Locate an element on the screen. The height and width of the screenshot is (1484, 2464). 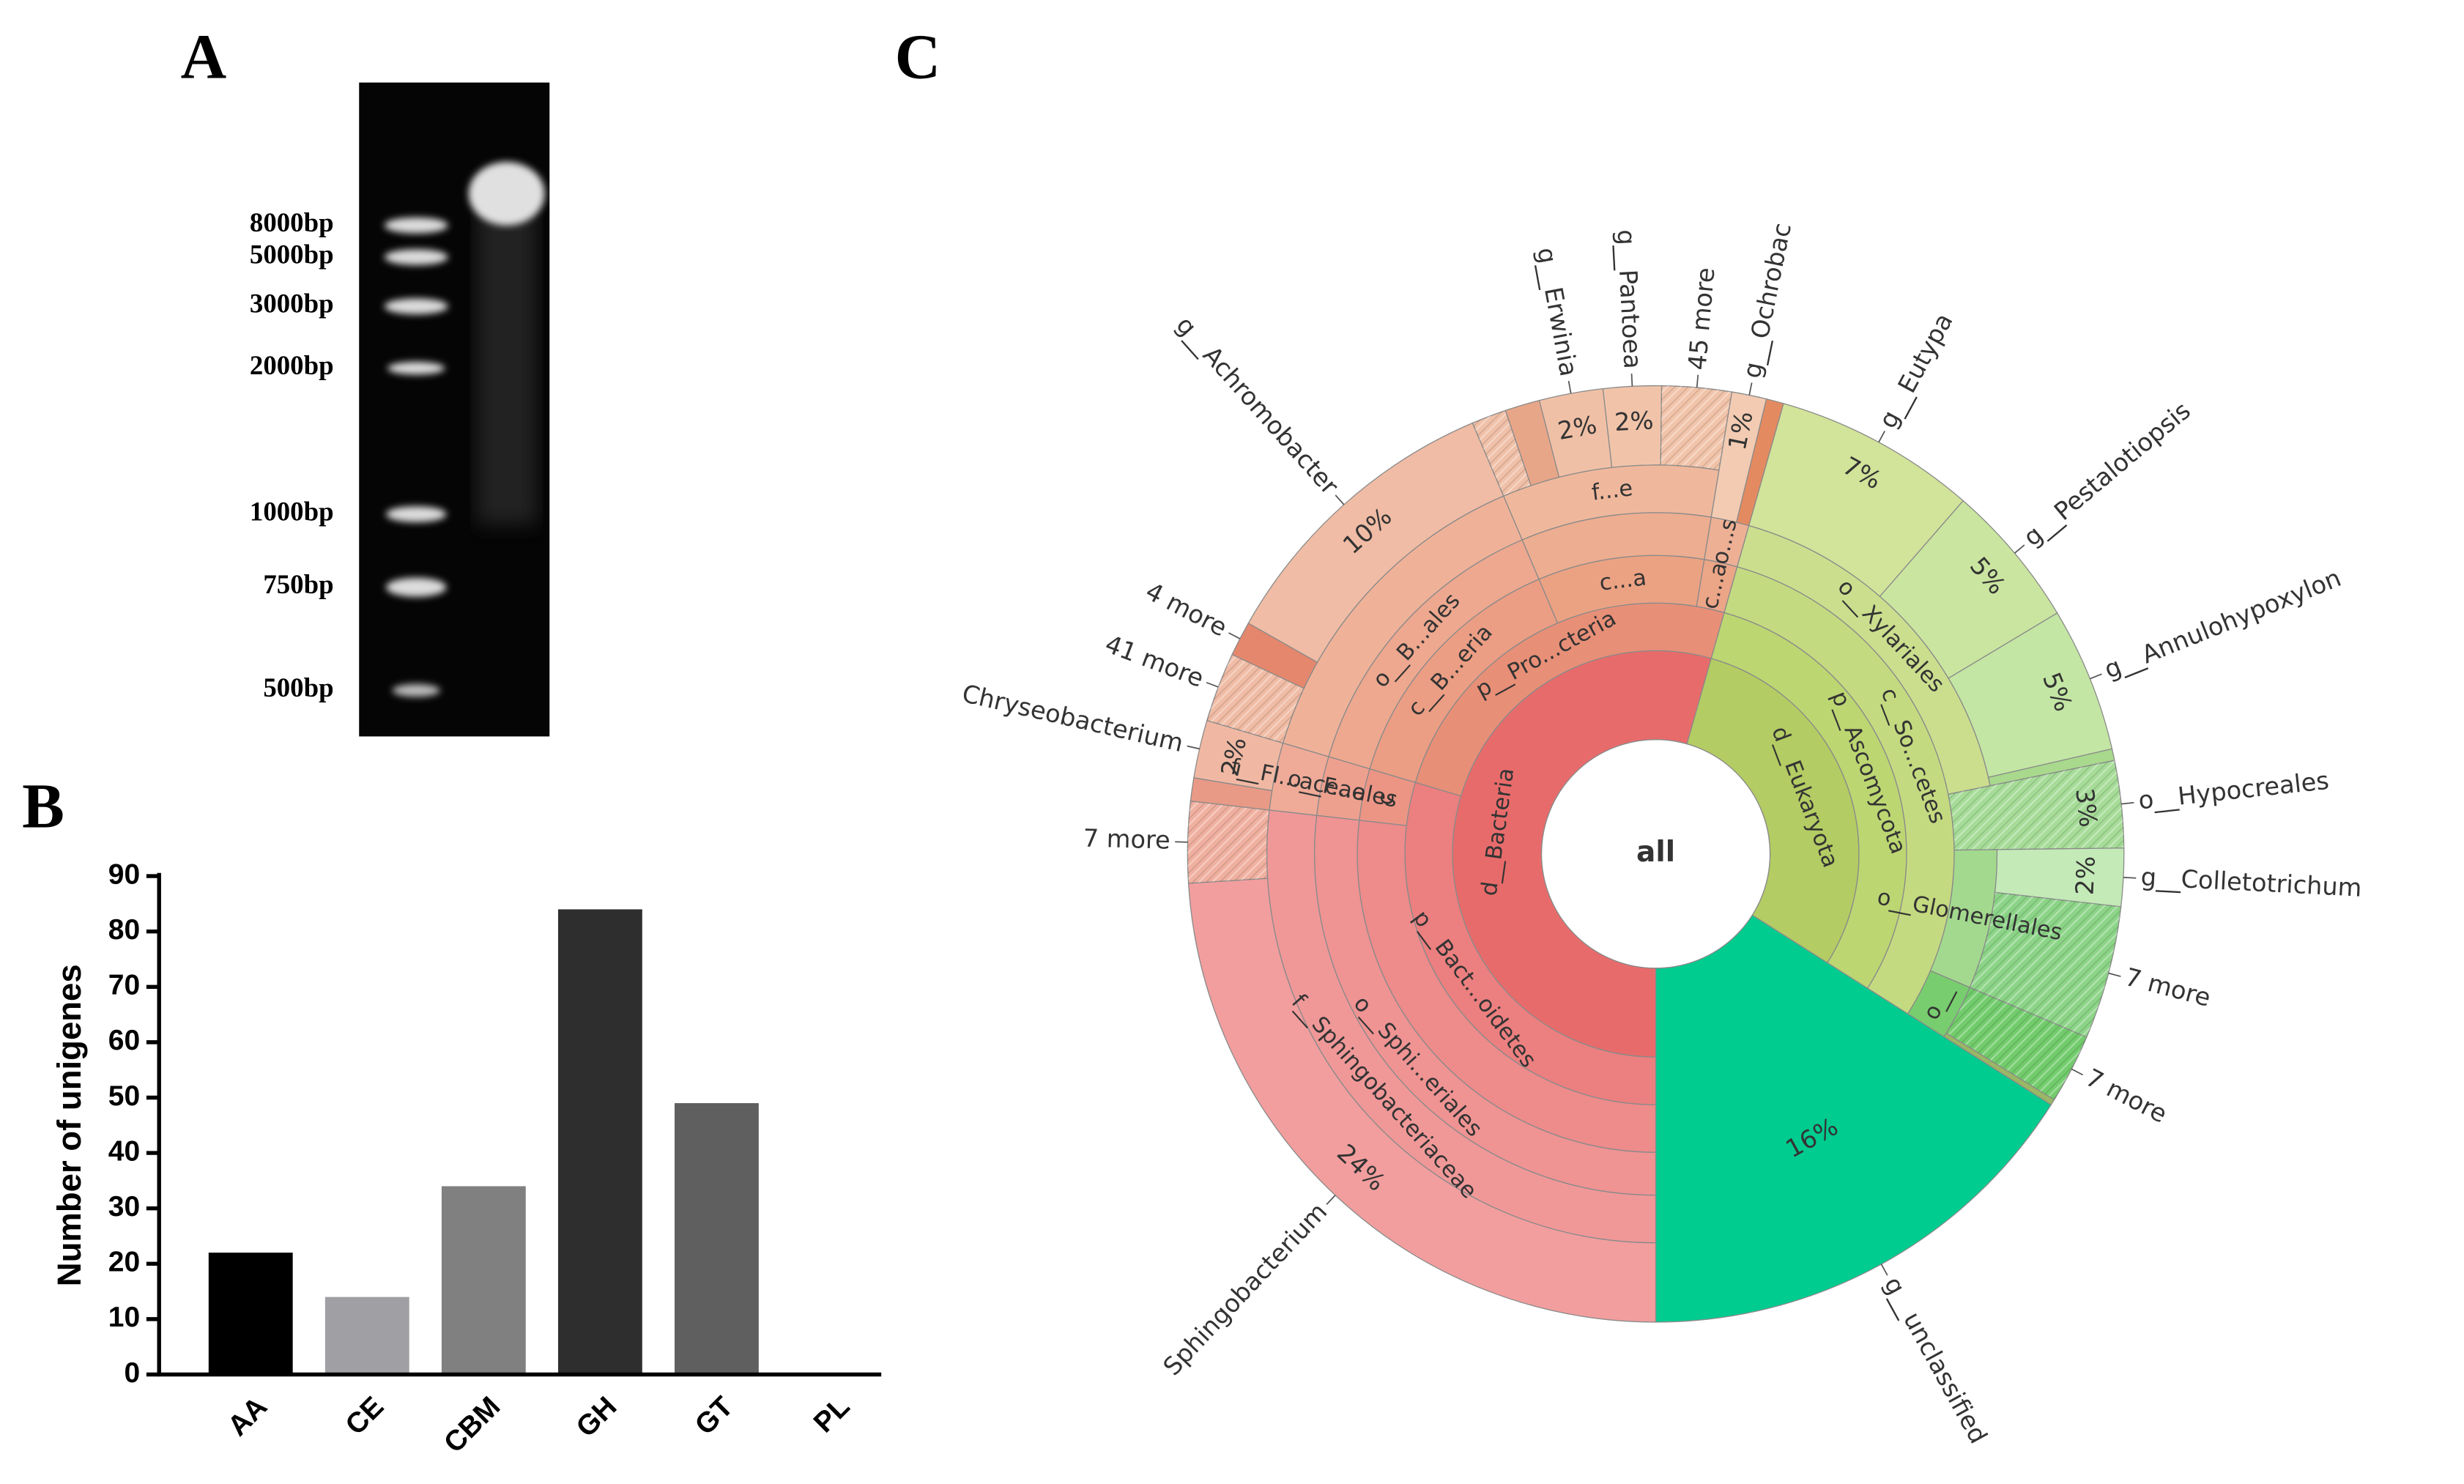
leaf-label: g__Achromobacter is located at coordinates (1257, 405).